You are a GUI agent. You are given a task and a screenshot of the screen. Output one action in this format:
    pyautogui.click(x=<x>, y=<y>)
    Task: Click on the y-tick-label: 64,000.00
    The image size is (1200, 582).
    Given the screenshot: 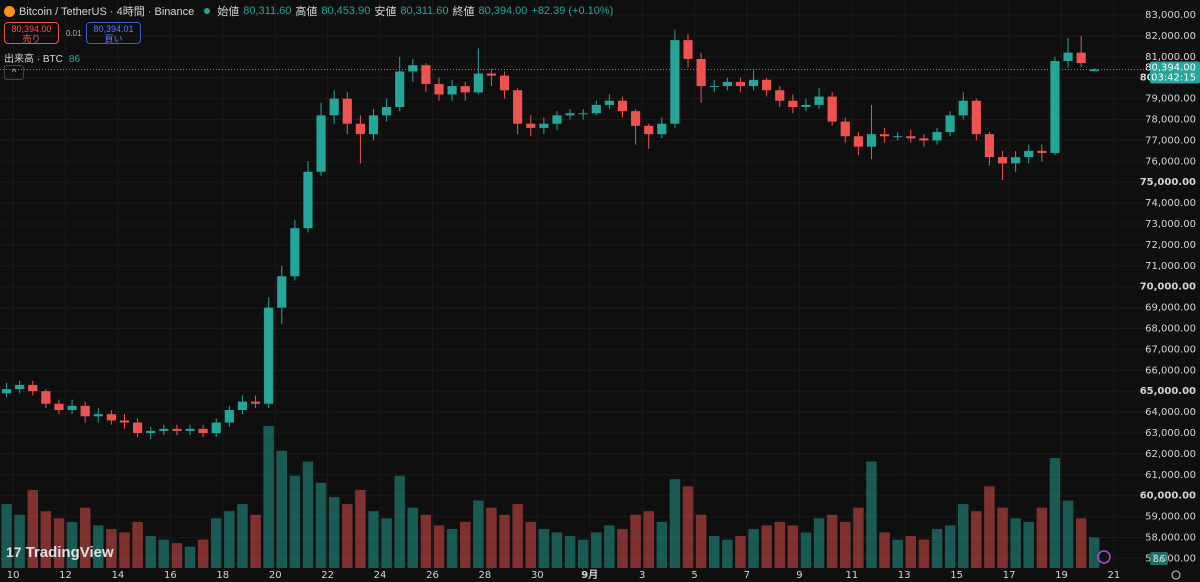 What is the action you would take?
    pyautogui.click(x=1170, y=412)
    